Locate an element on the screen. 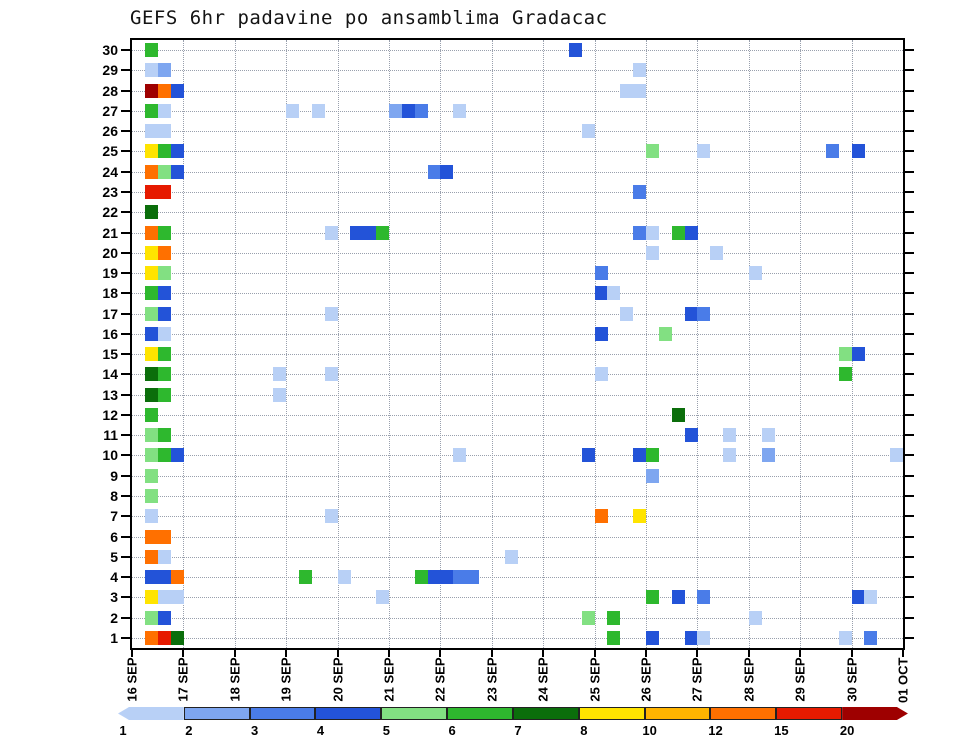  x-axis-label: 22 SEP is located at coordinates (440, 679).